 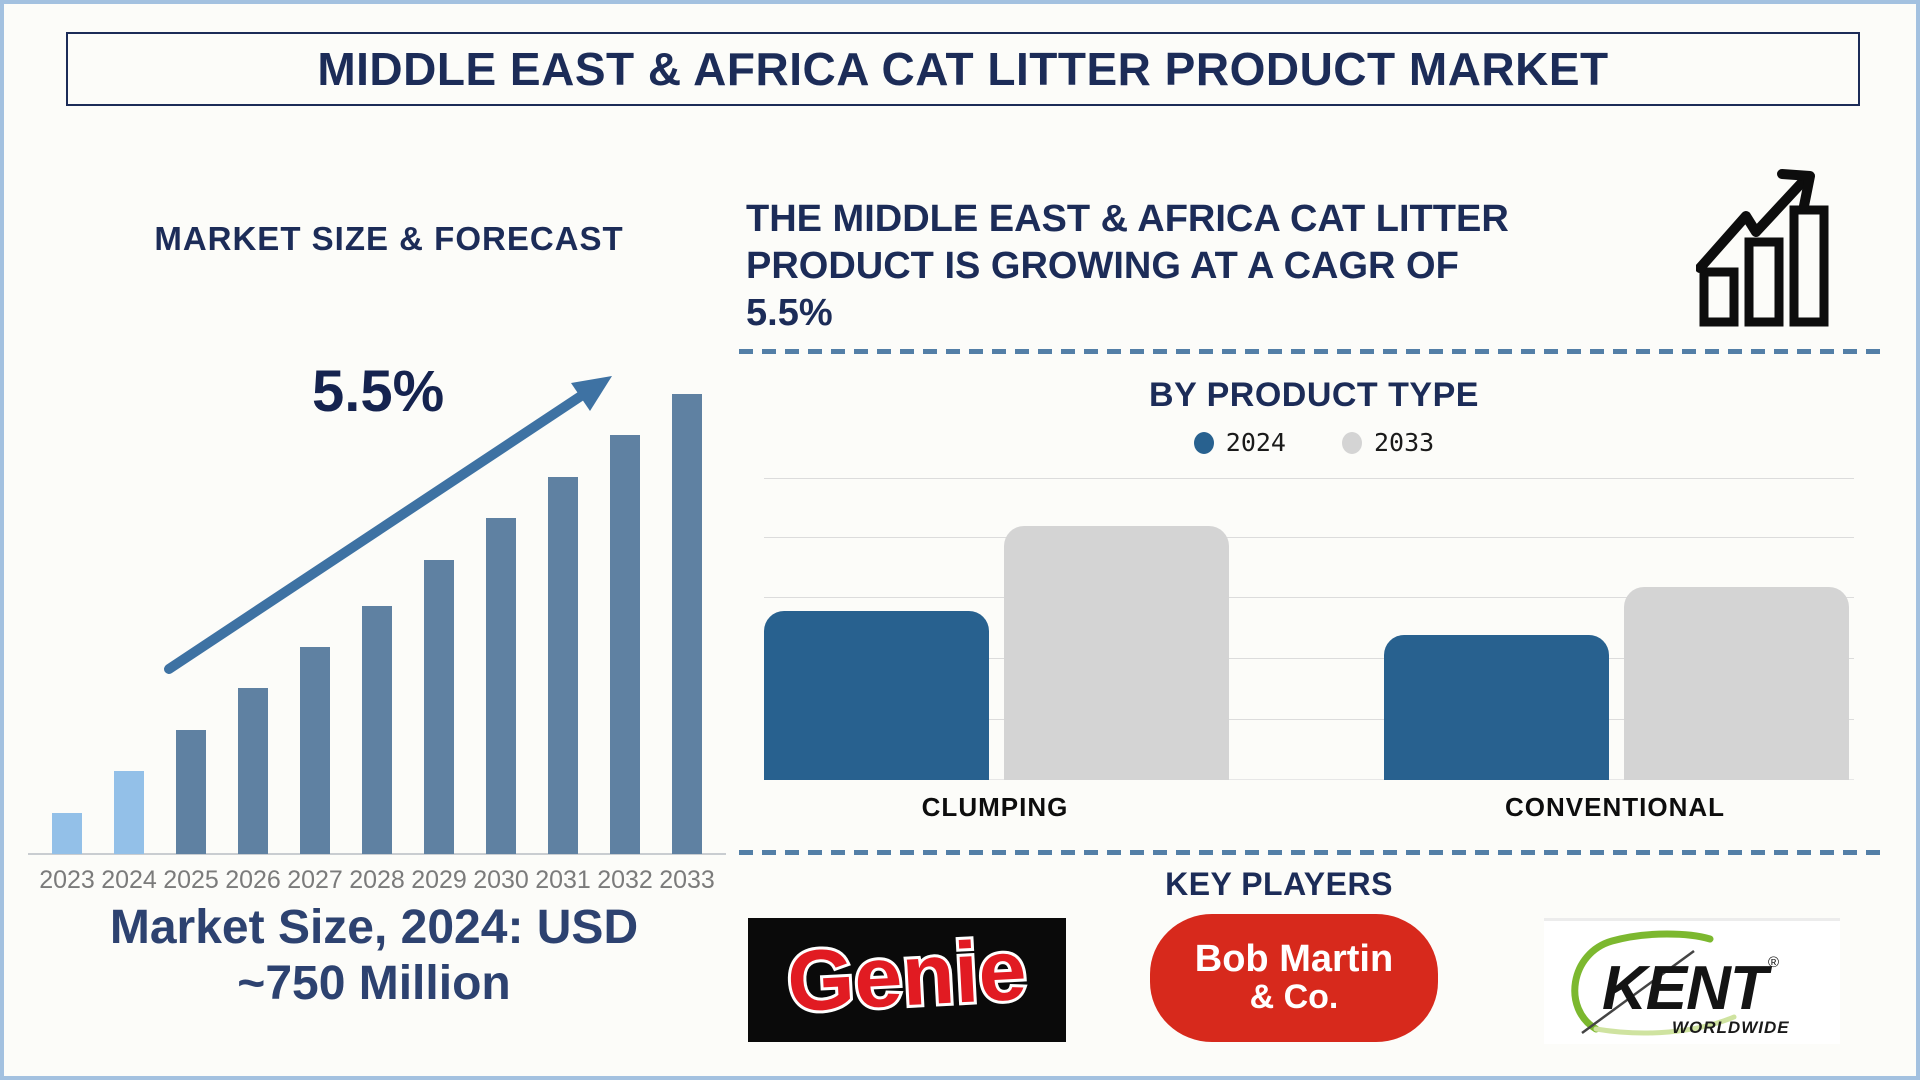 I want to click on category-label-clumping: CLUMPING, so click(x=995, y=807).